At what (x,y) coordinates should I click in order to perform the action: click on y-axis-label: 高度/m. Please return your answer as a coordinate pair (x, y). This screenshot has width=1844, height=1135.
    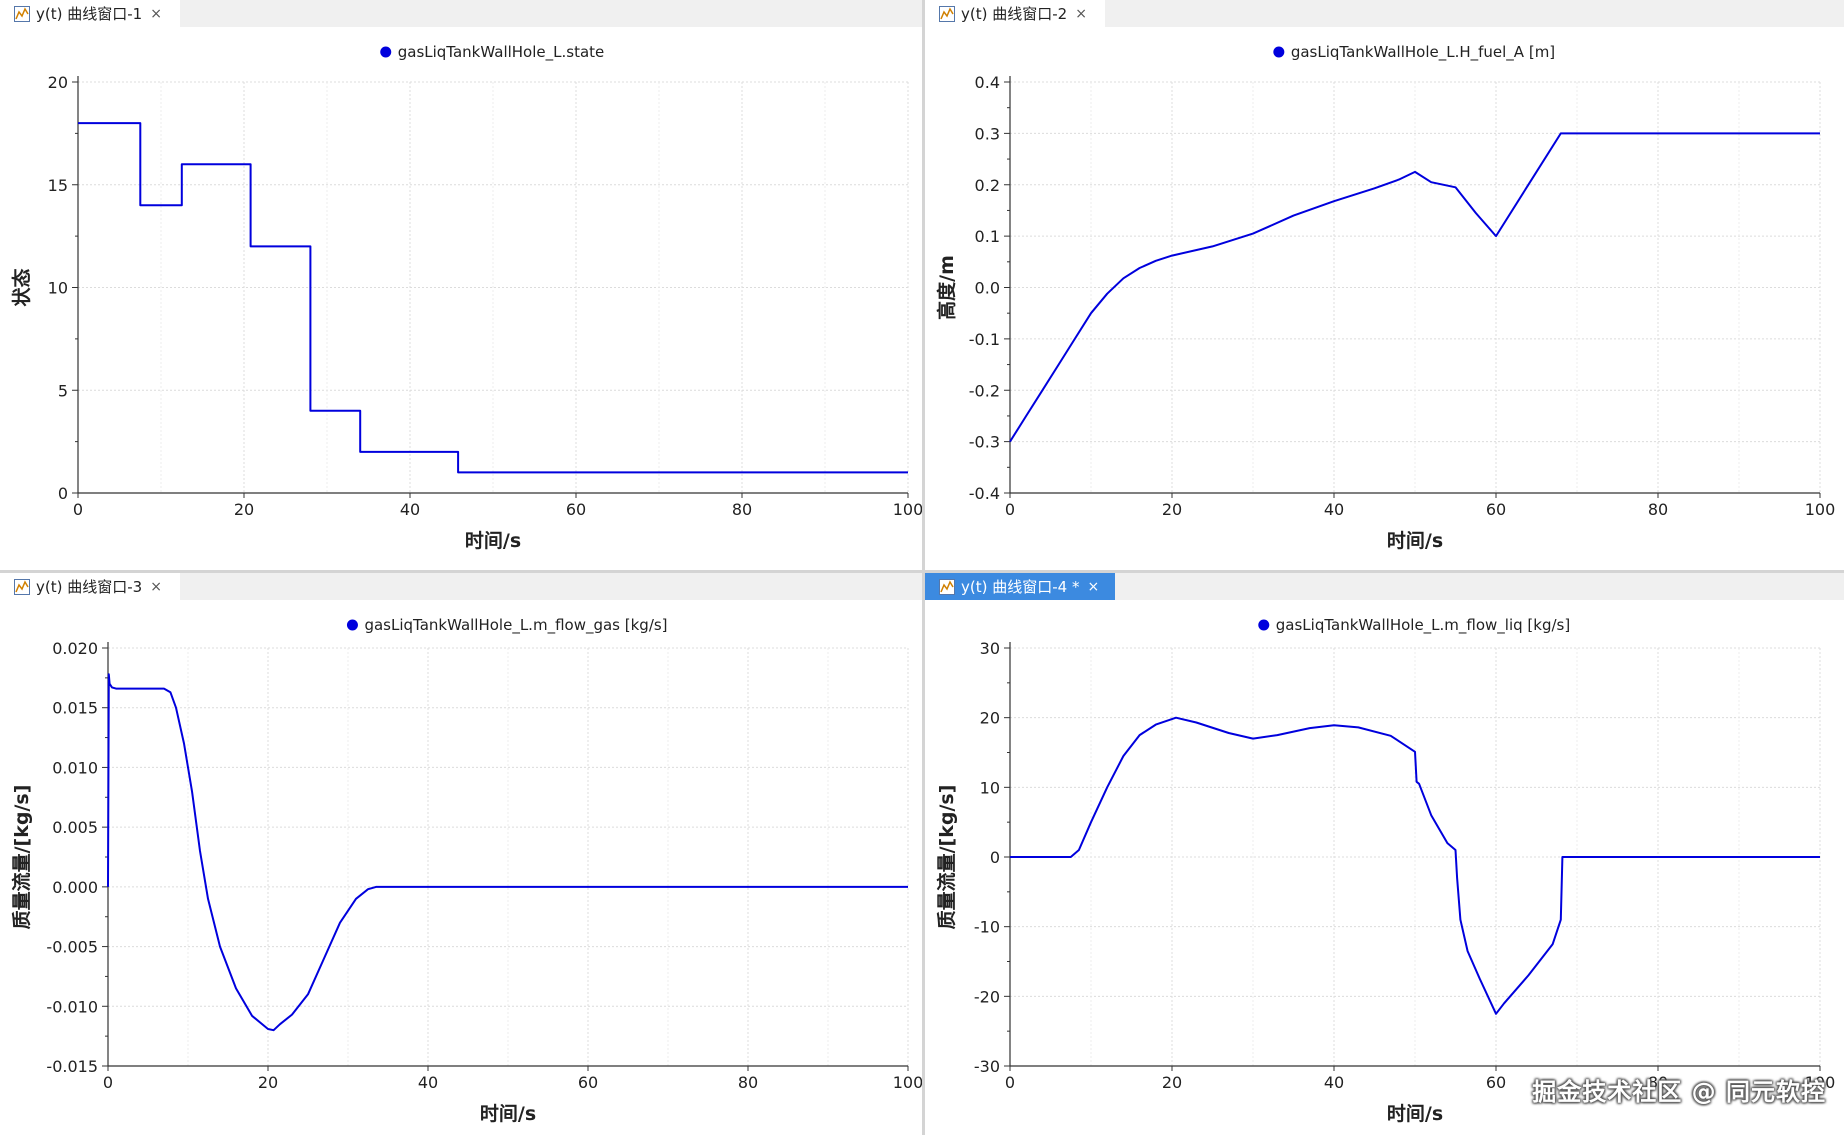
    Looking at the image, I should click on (946, 287).